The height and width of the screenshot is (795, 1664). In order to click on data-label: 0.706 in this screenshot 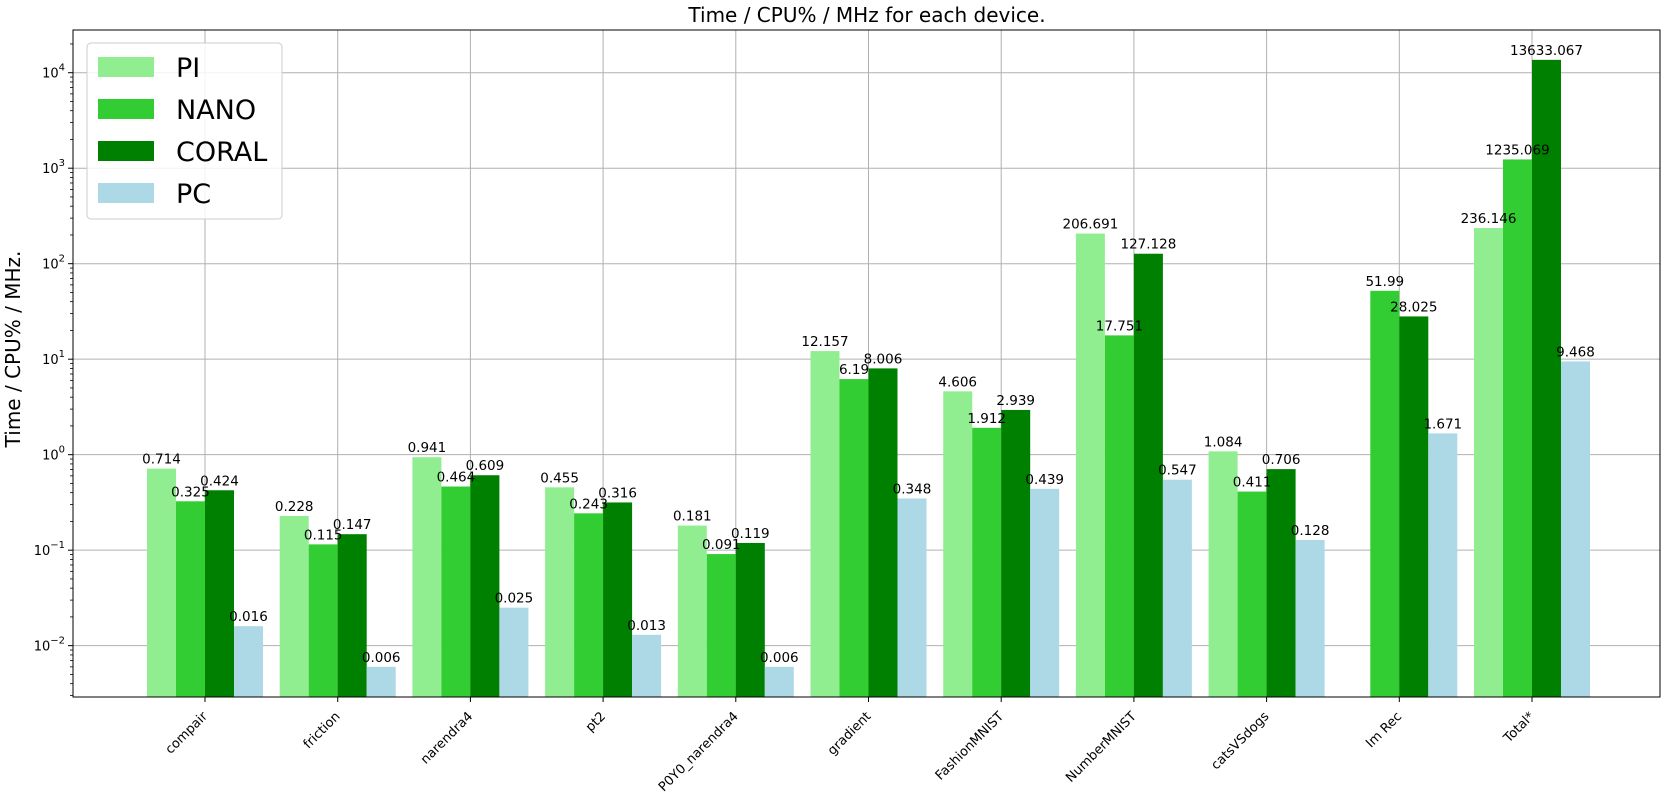, I will do `click(1281, 460)`.